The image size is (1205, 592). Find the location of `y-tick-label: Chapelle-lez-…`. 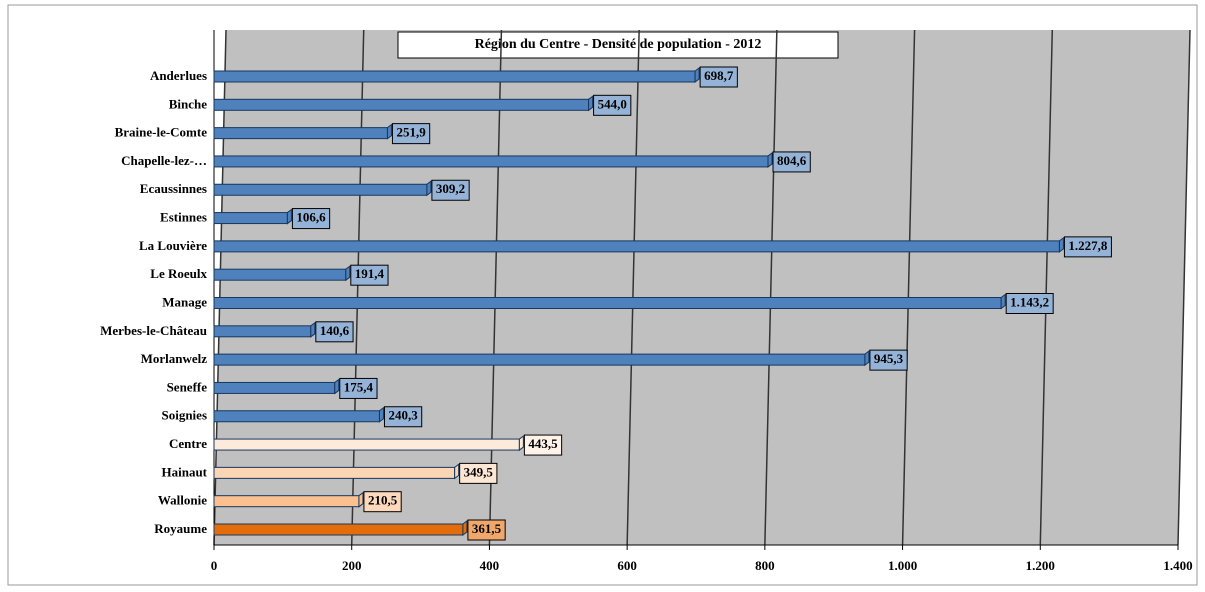

y-tick-label: Chapelle-lez-… is located at coordinates (164, 160).